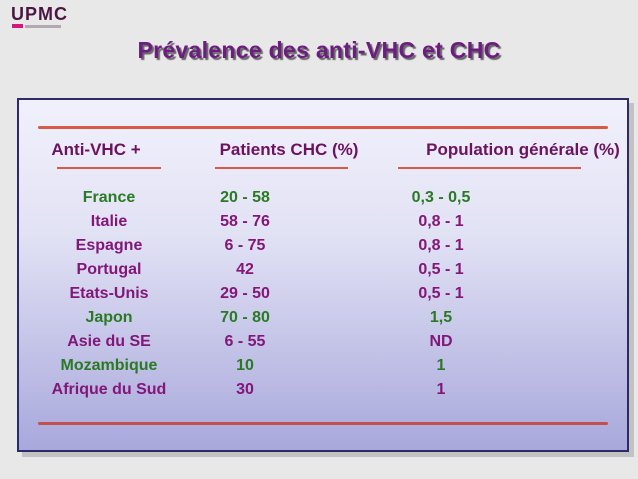  Describe the element at coordinates (289, 149) in the screenshot. I see `column-header-patients-chc: Patients CHC (%)` at that location.